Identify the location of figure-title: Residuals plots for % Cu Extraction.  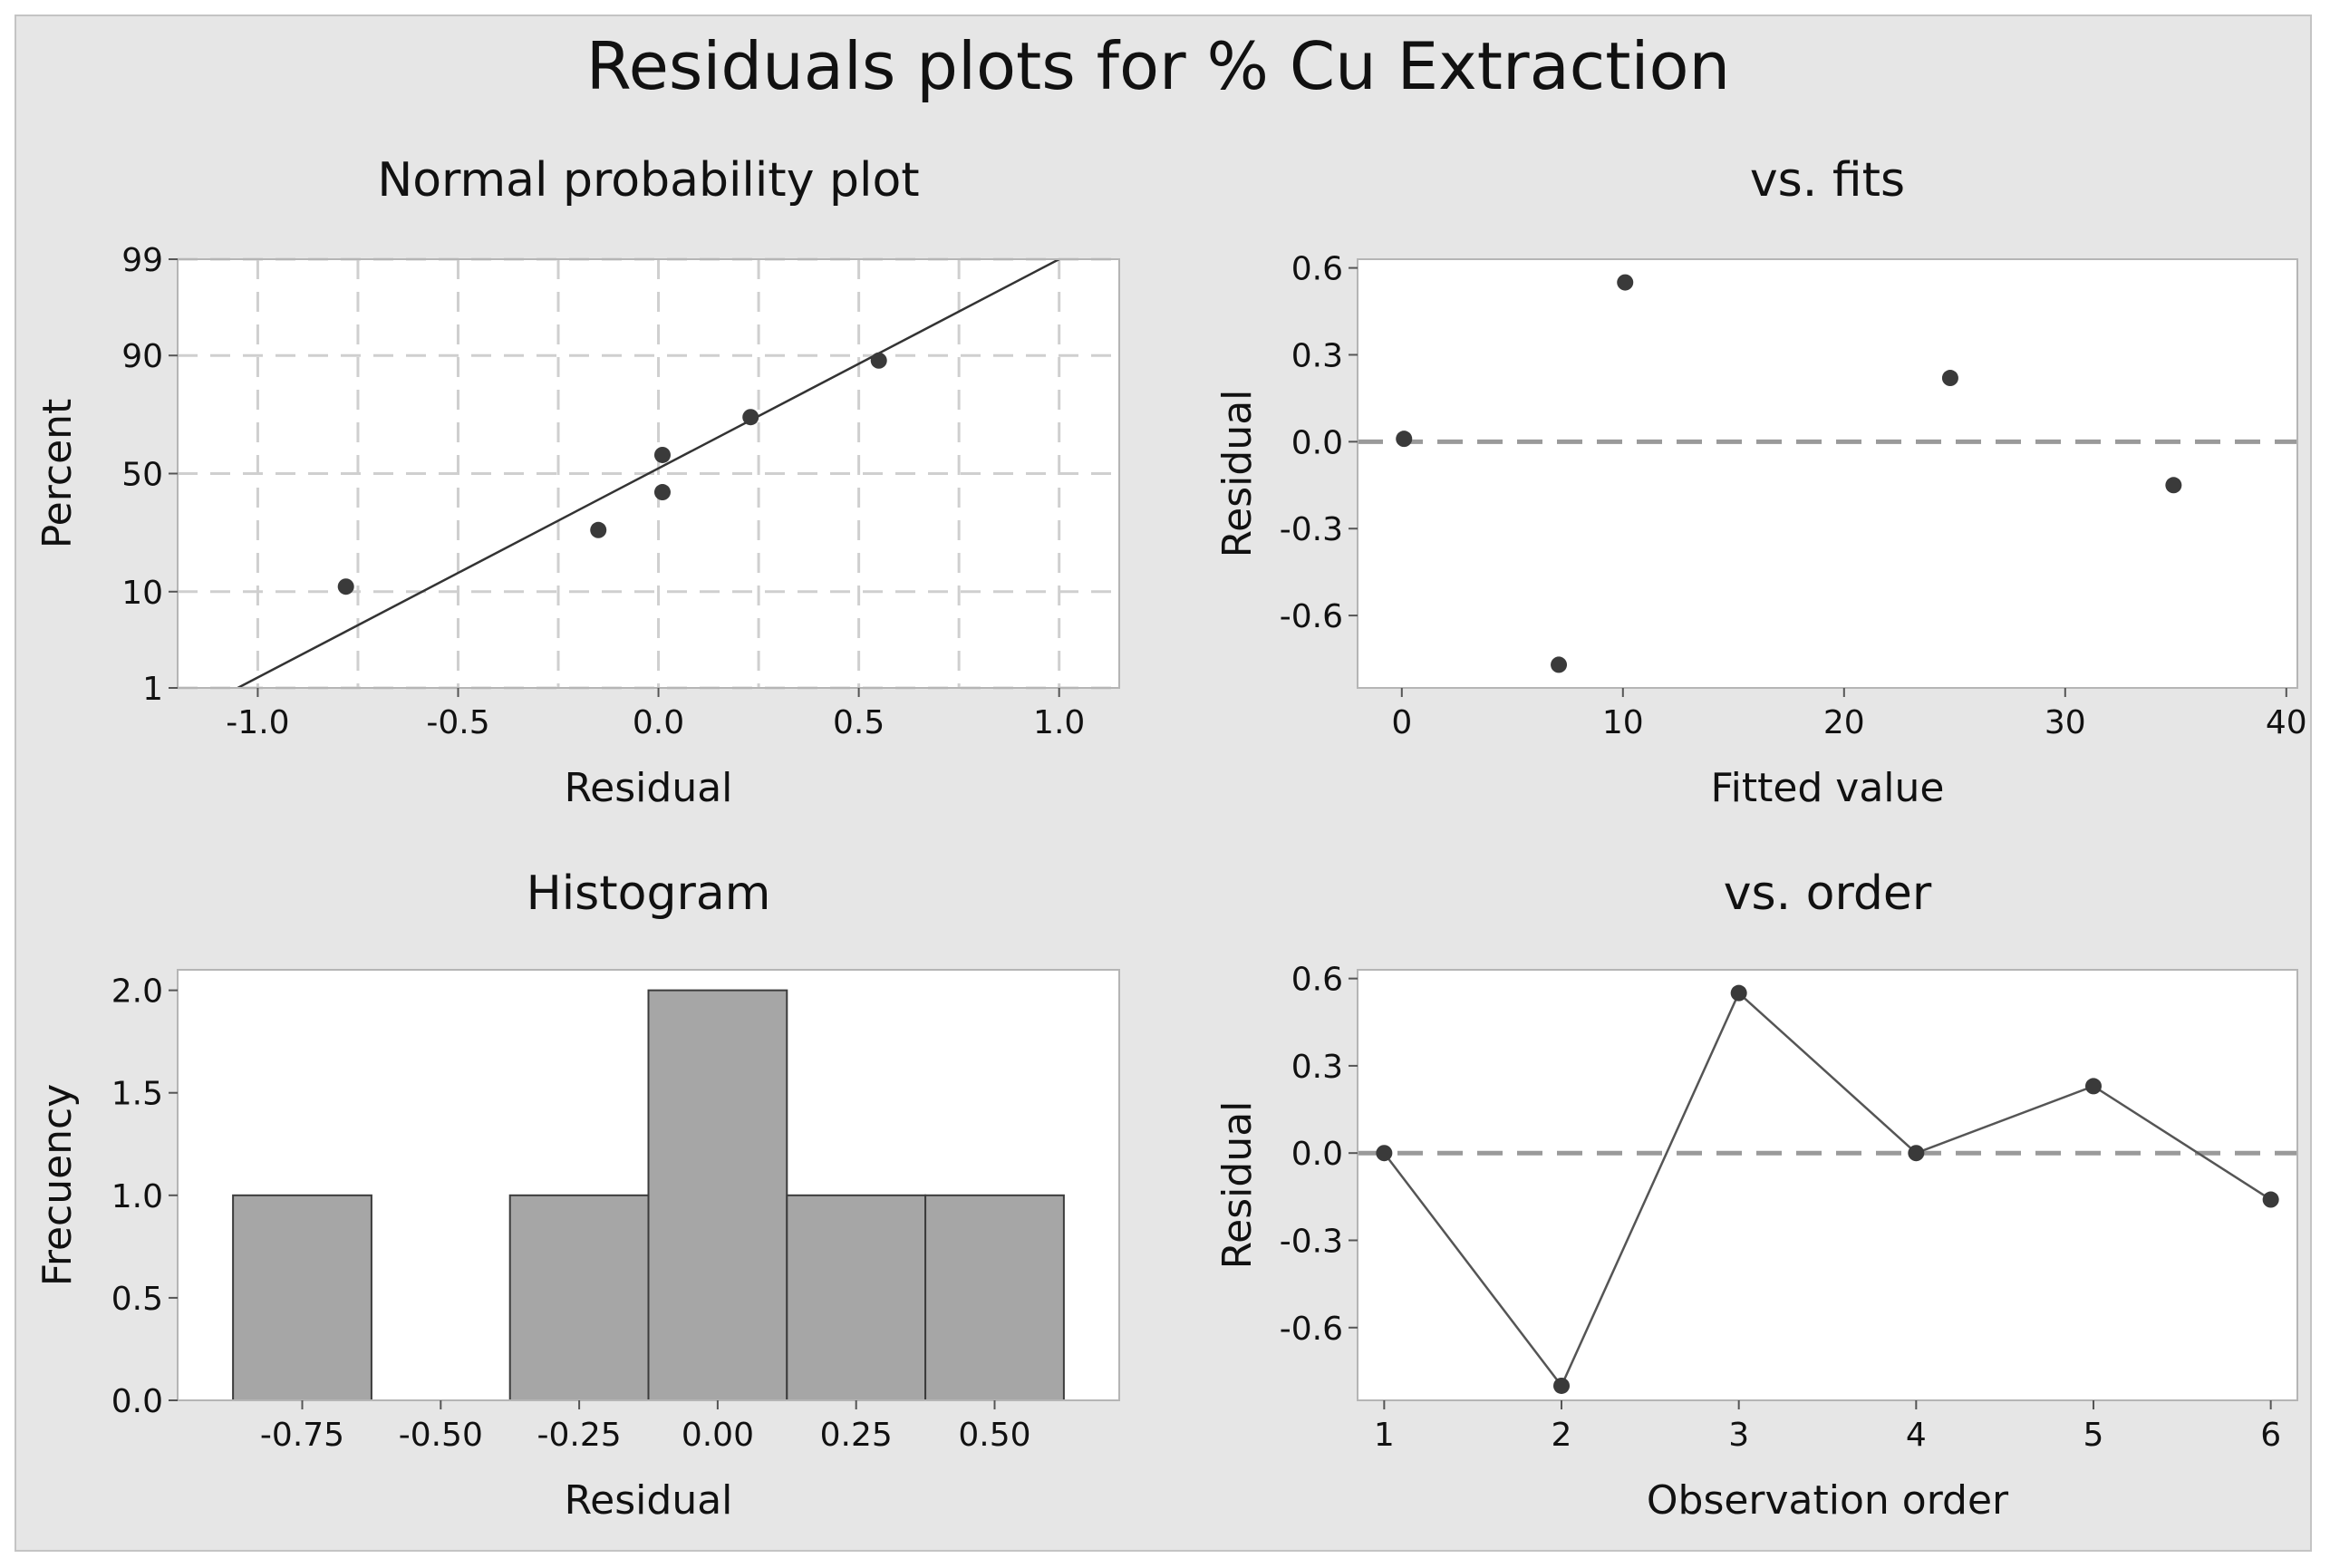
(1158, 66).